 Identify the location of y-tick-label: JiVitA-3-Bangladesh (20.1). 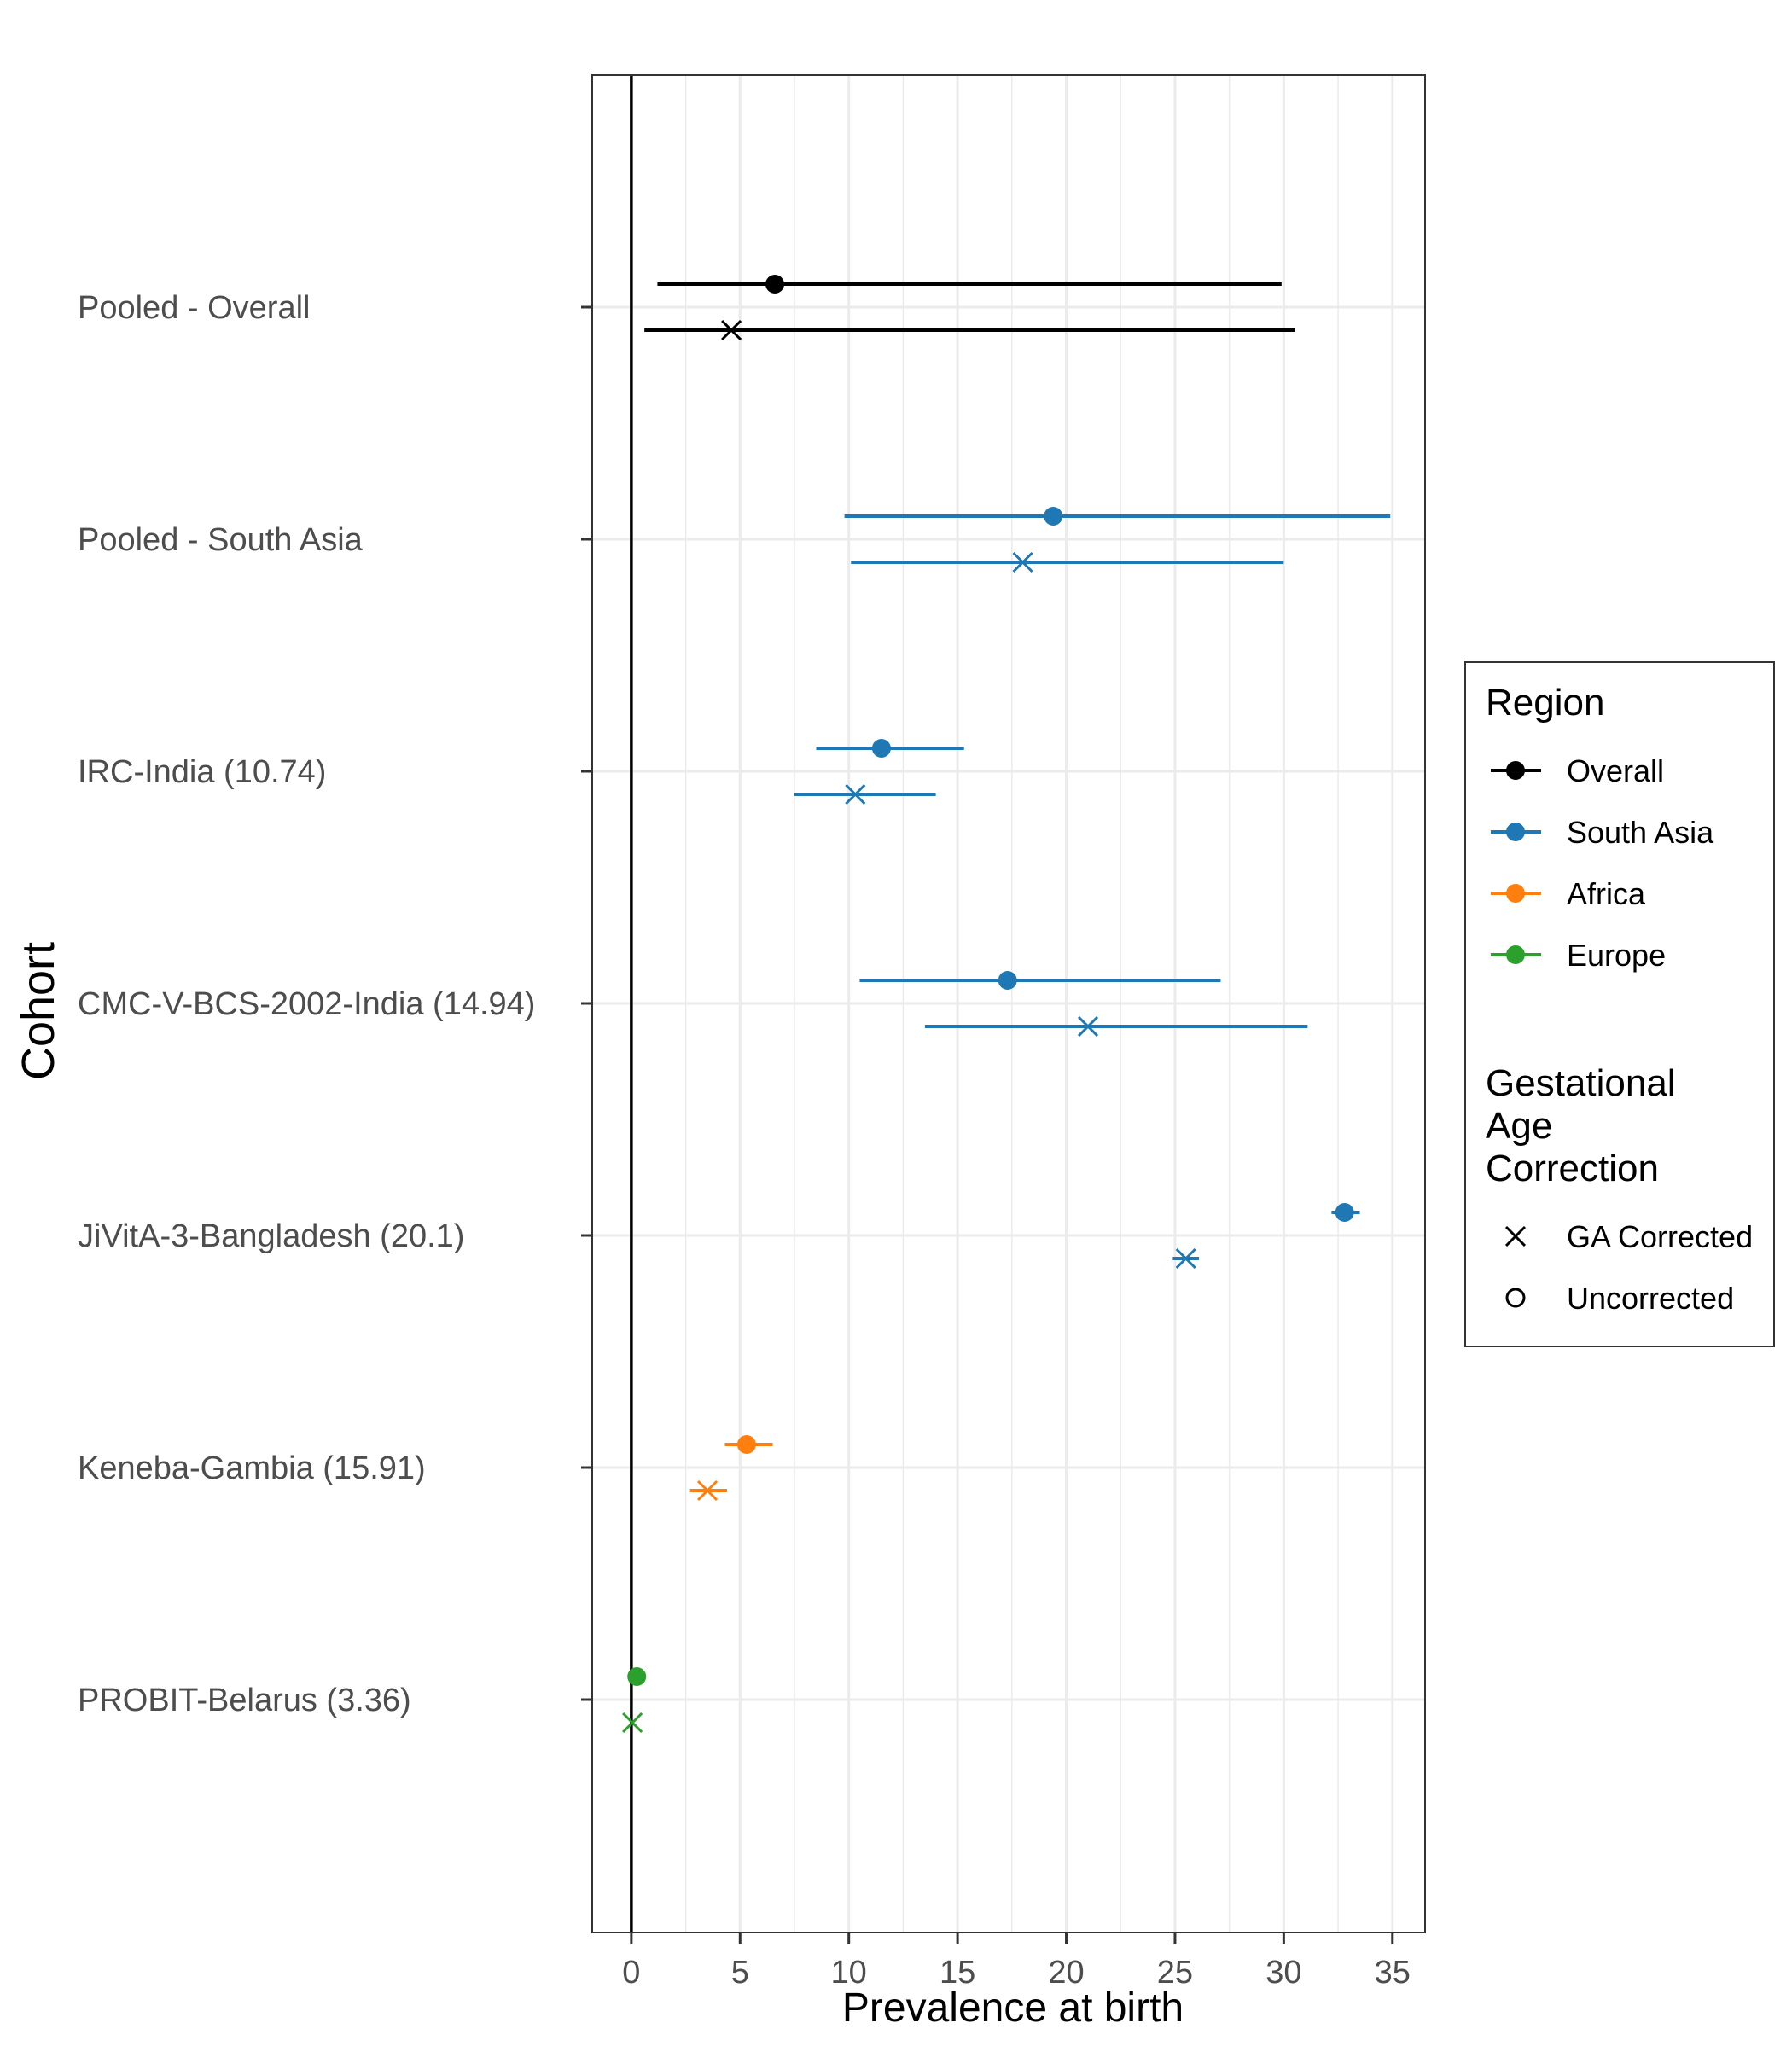
(271, 1236).